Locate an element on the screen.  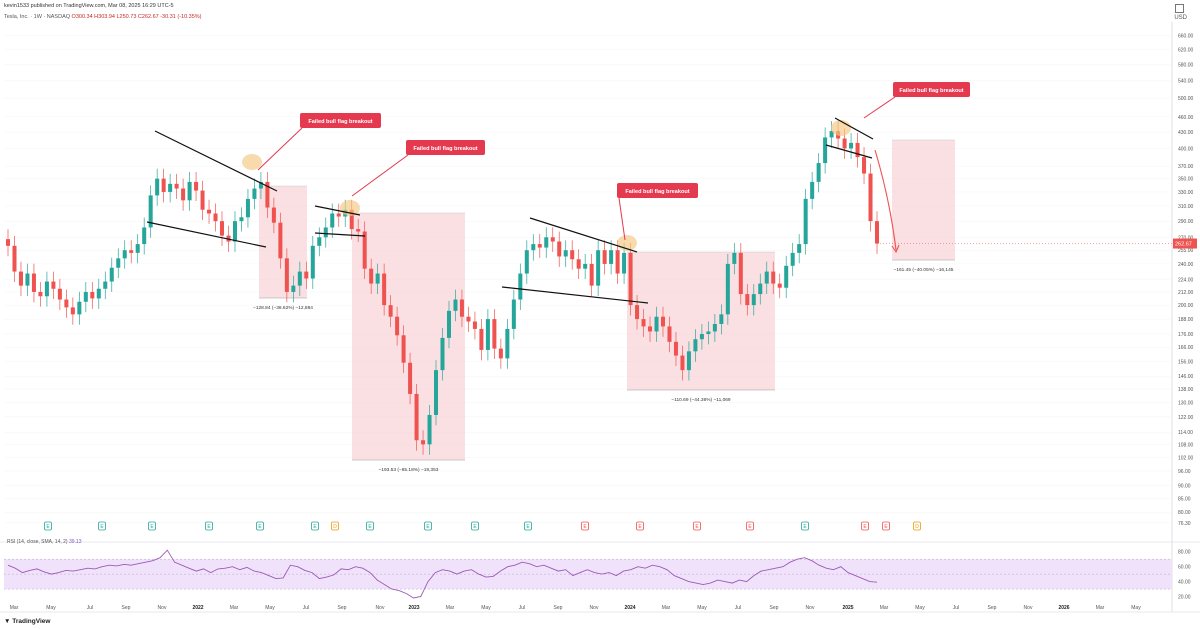
month-tick-label: Sep is located at coordinates (558, 608).